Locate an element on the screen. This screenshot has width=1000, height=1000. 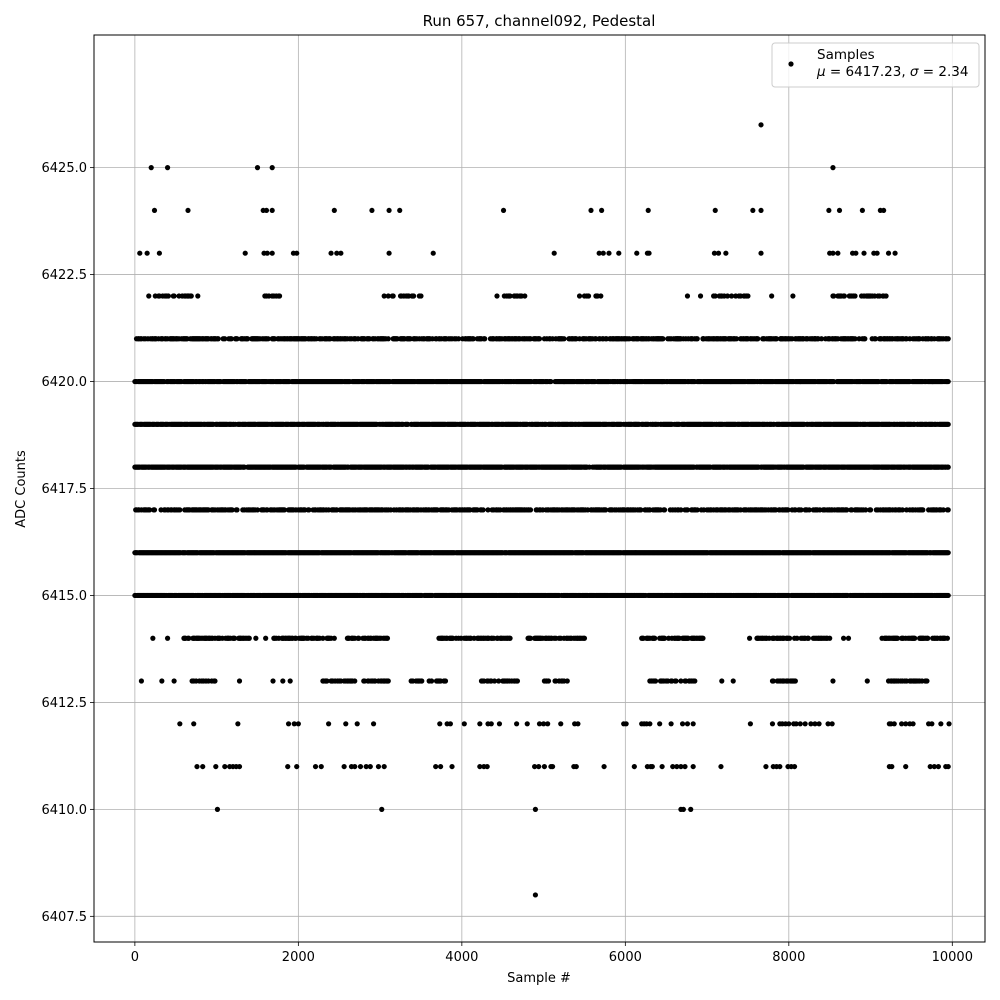
chart-title: Run 657, channel092, Pedestal is located at coordinates (539, 21).